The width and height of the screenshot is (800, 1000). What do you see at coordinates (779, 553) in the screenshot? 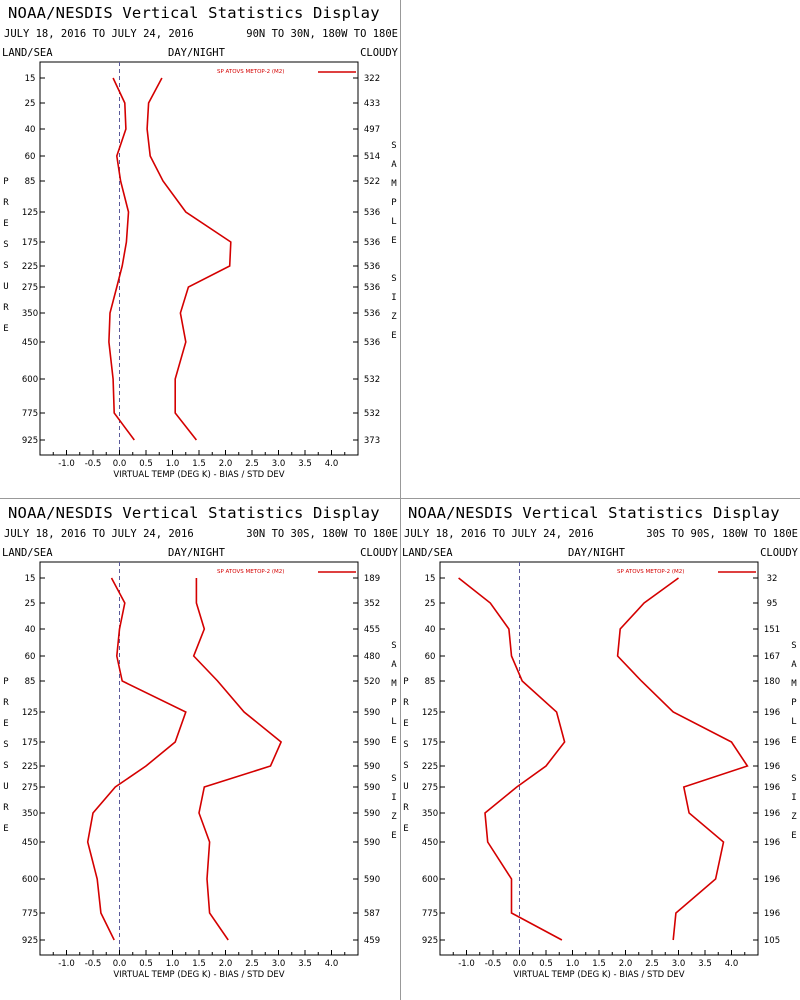
I see `sky-label: CLOUDY` at bounding box center [779, 553].